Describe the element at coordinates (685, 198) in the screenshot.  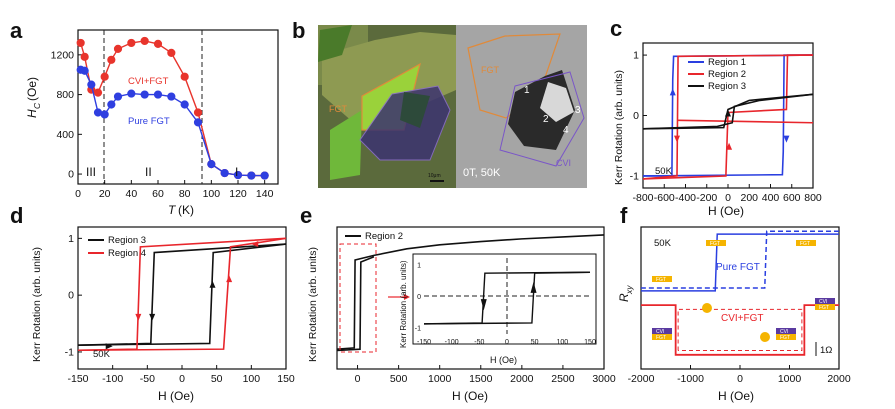
I see `x-tick-label: -400` at that location.